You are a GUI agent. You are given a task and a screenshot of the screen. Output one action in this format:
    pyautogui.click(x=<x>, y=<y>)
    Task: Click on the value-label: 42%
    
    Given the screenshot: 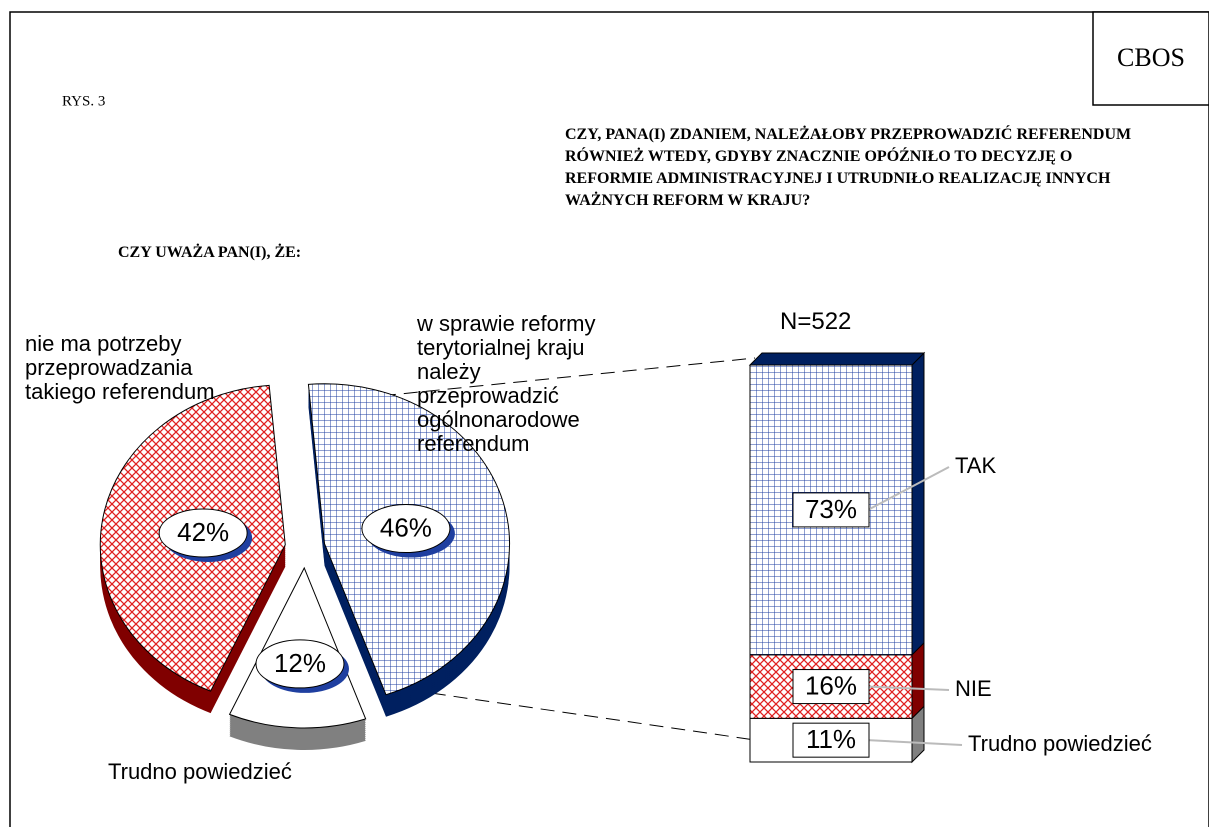 What is the action you would take?
    pyautogui.click(x=203, y=532)
    